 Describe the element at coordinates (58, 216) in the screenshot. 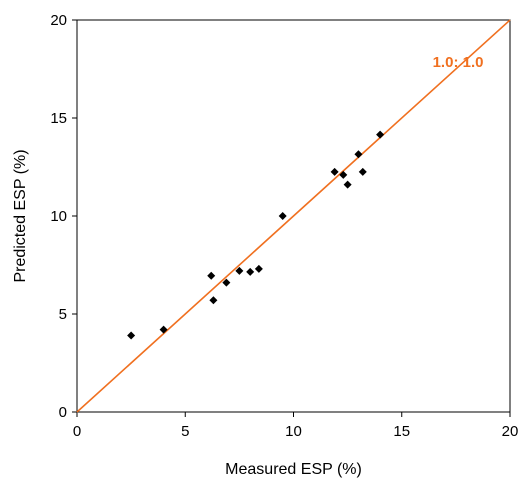

I see `y-tick-label: 10` at that location.